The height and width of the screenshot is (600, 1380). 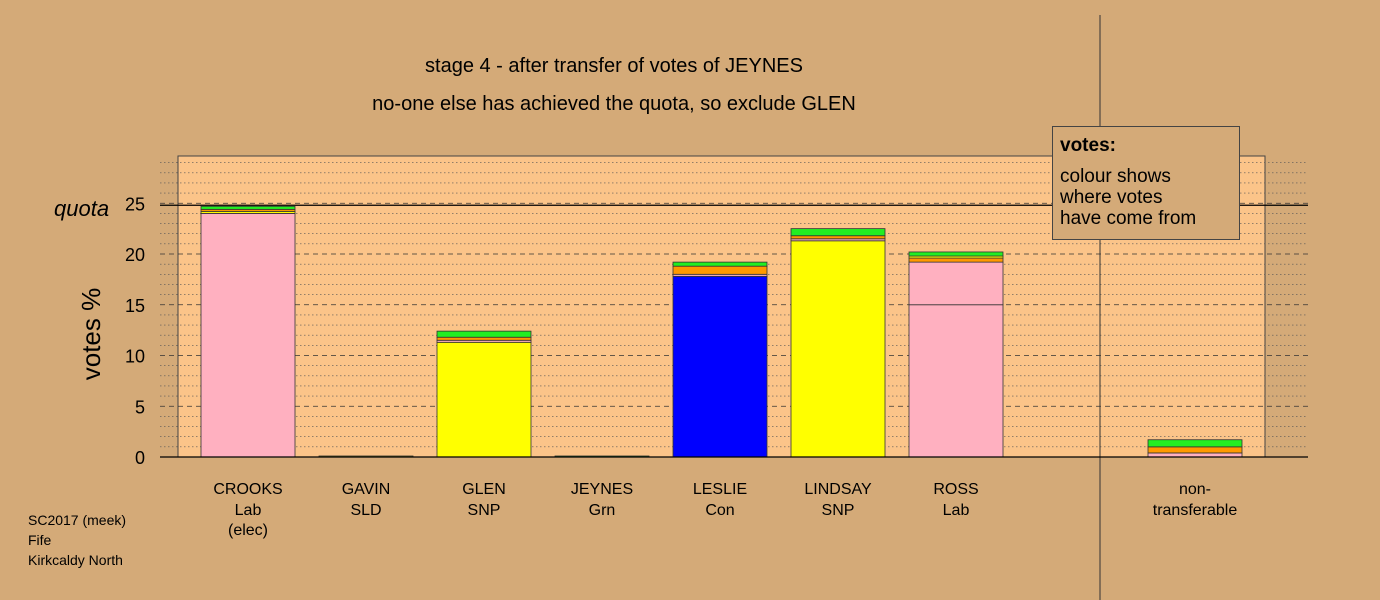 I want to click on candidate-party-label: Grn, so click(x=602, y=510).